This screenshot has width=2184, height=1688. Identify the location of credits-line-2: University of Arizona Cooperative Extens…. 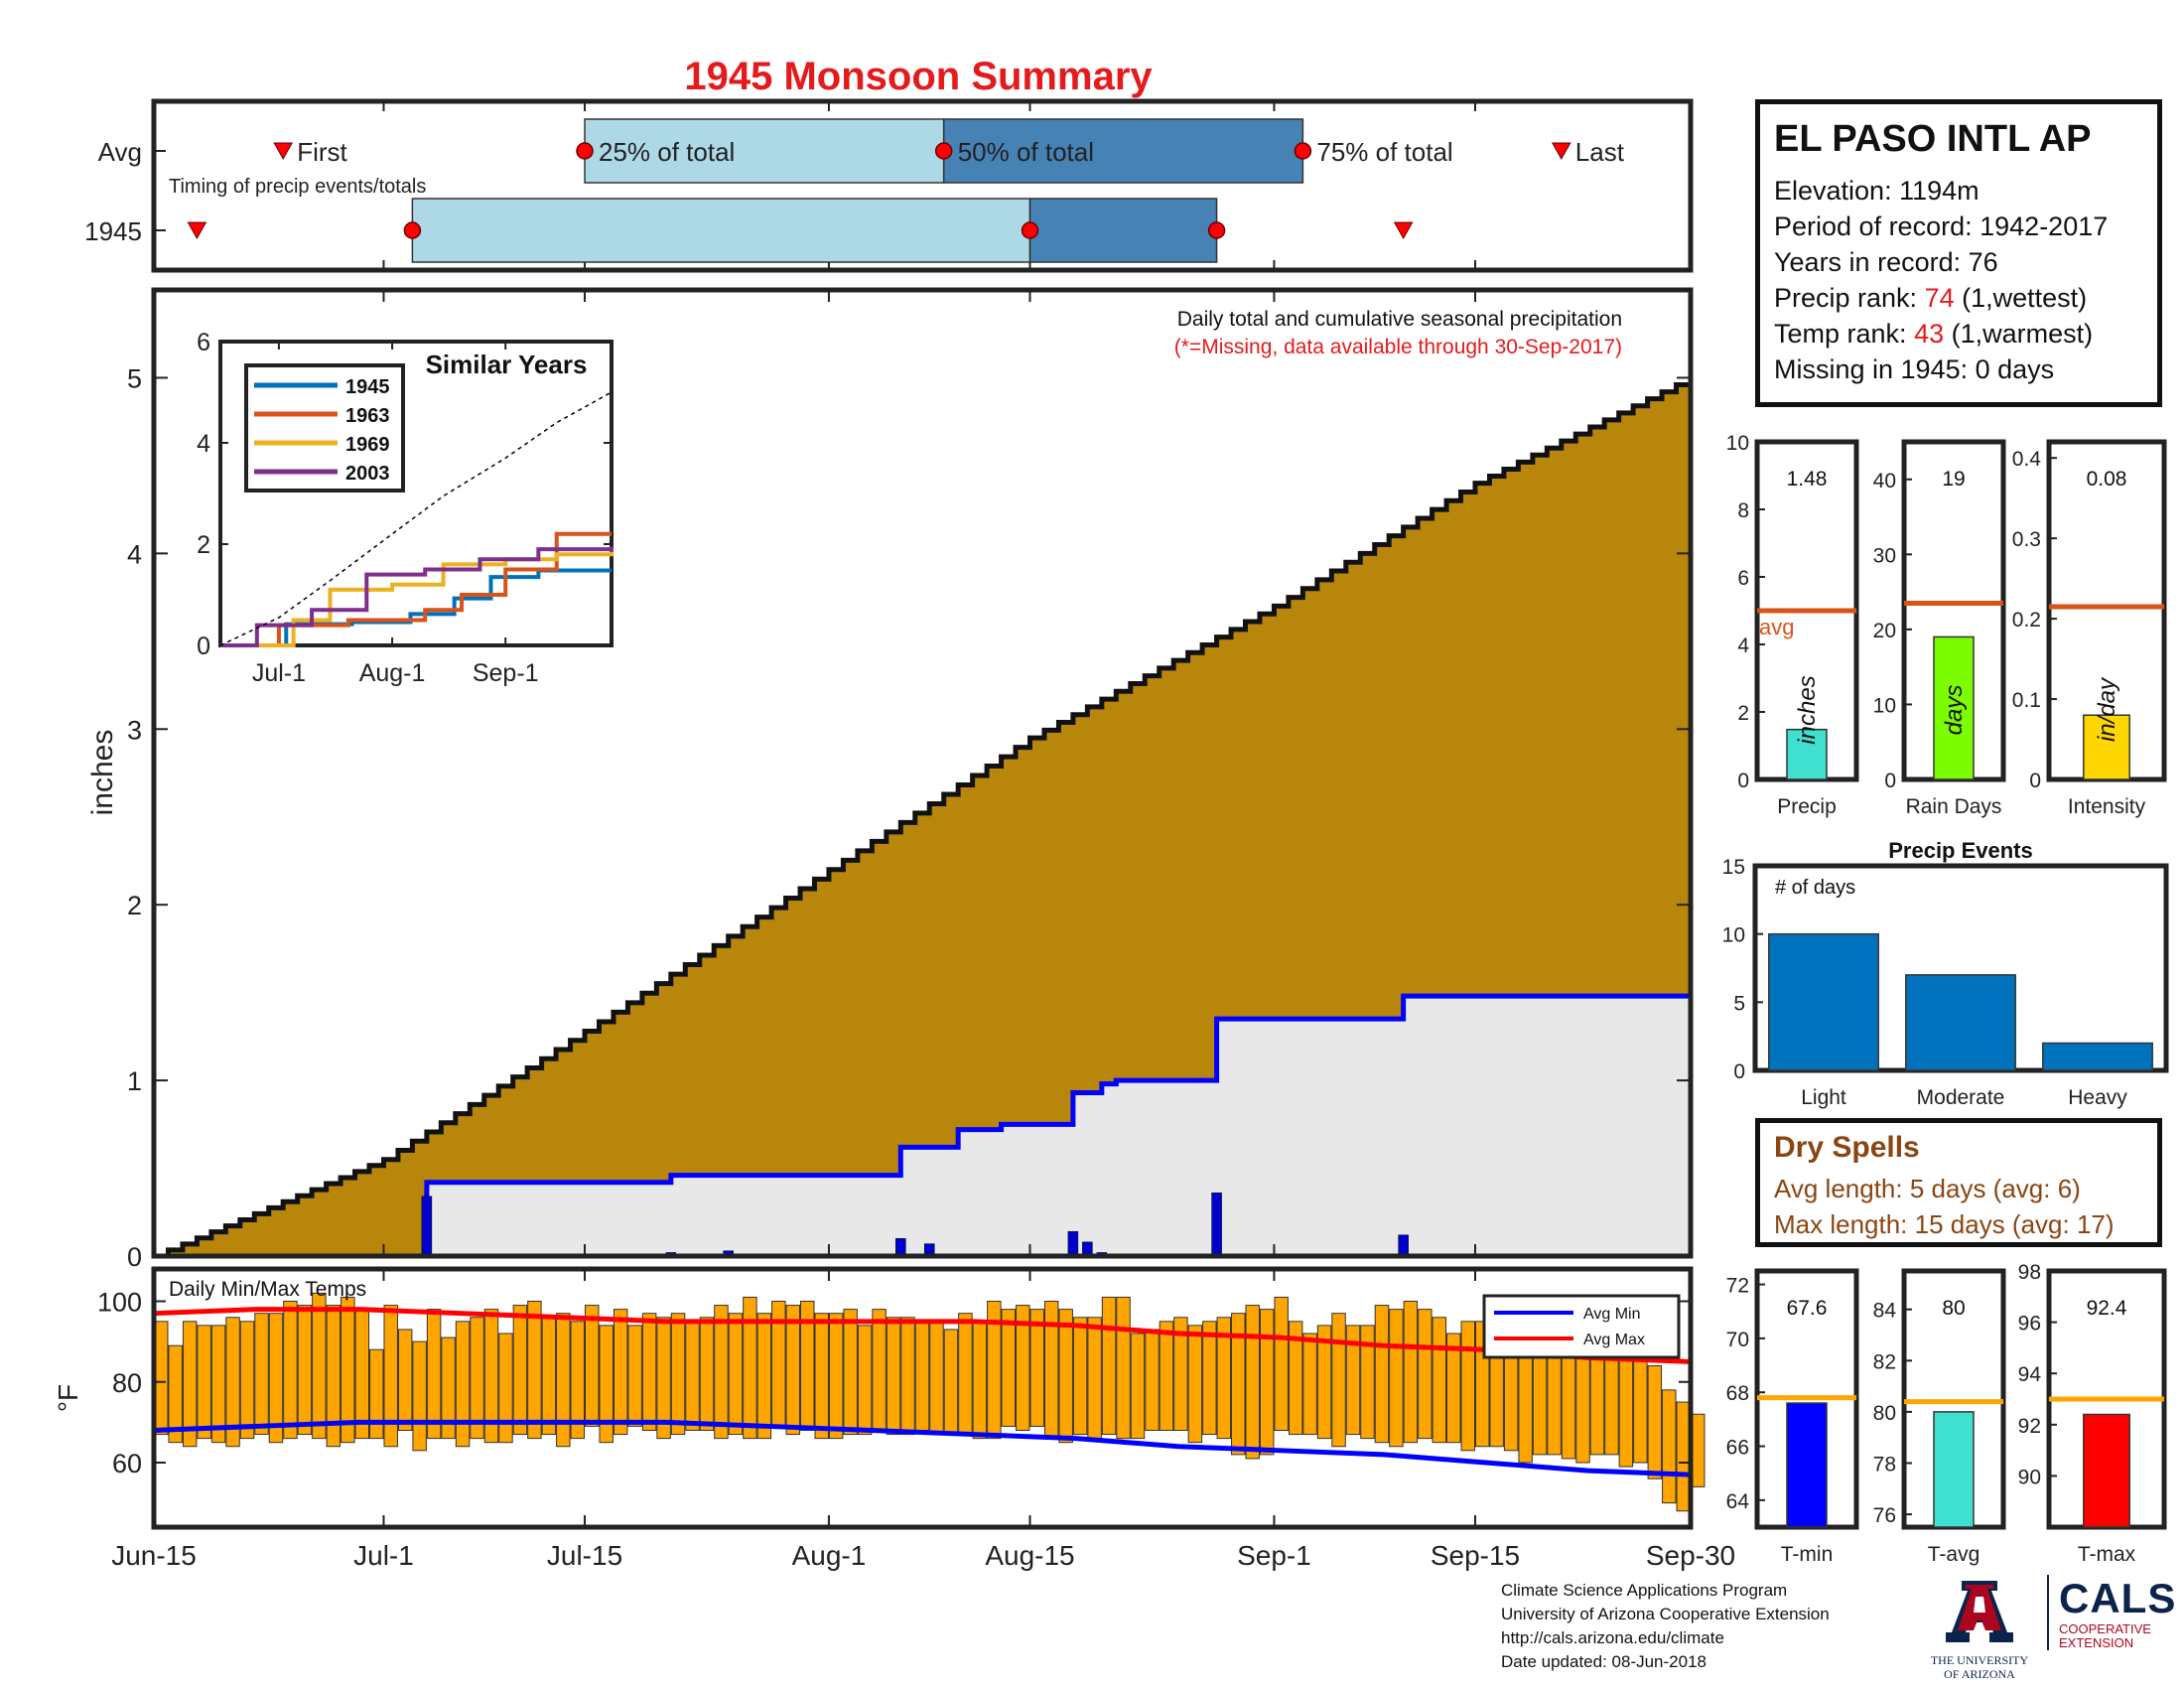
(1665, 1614).